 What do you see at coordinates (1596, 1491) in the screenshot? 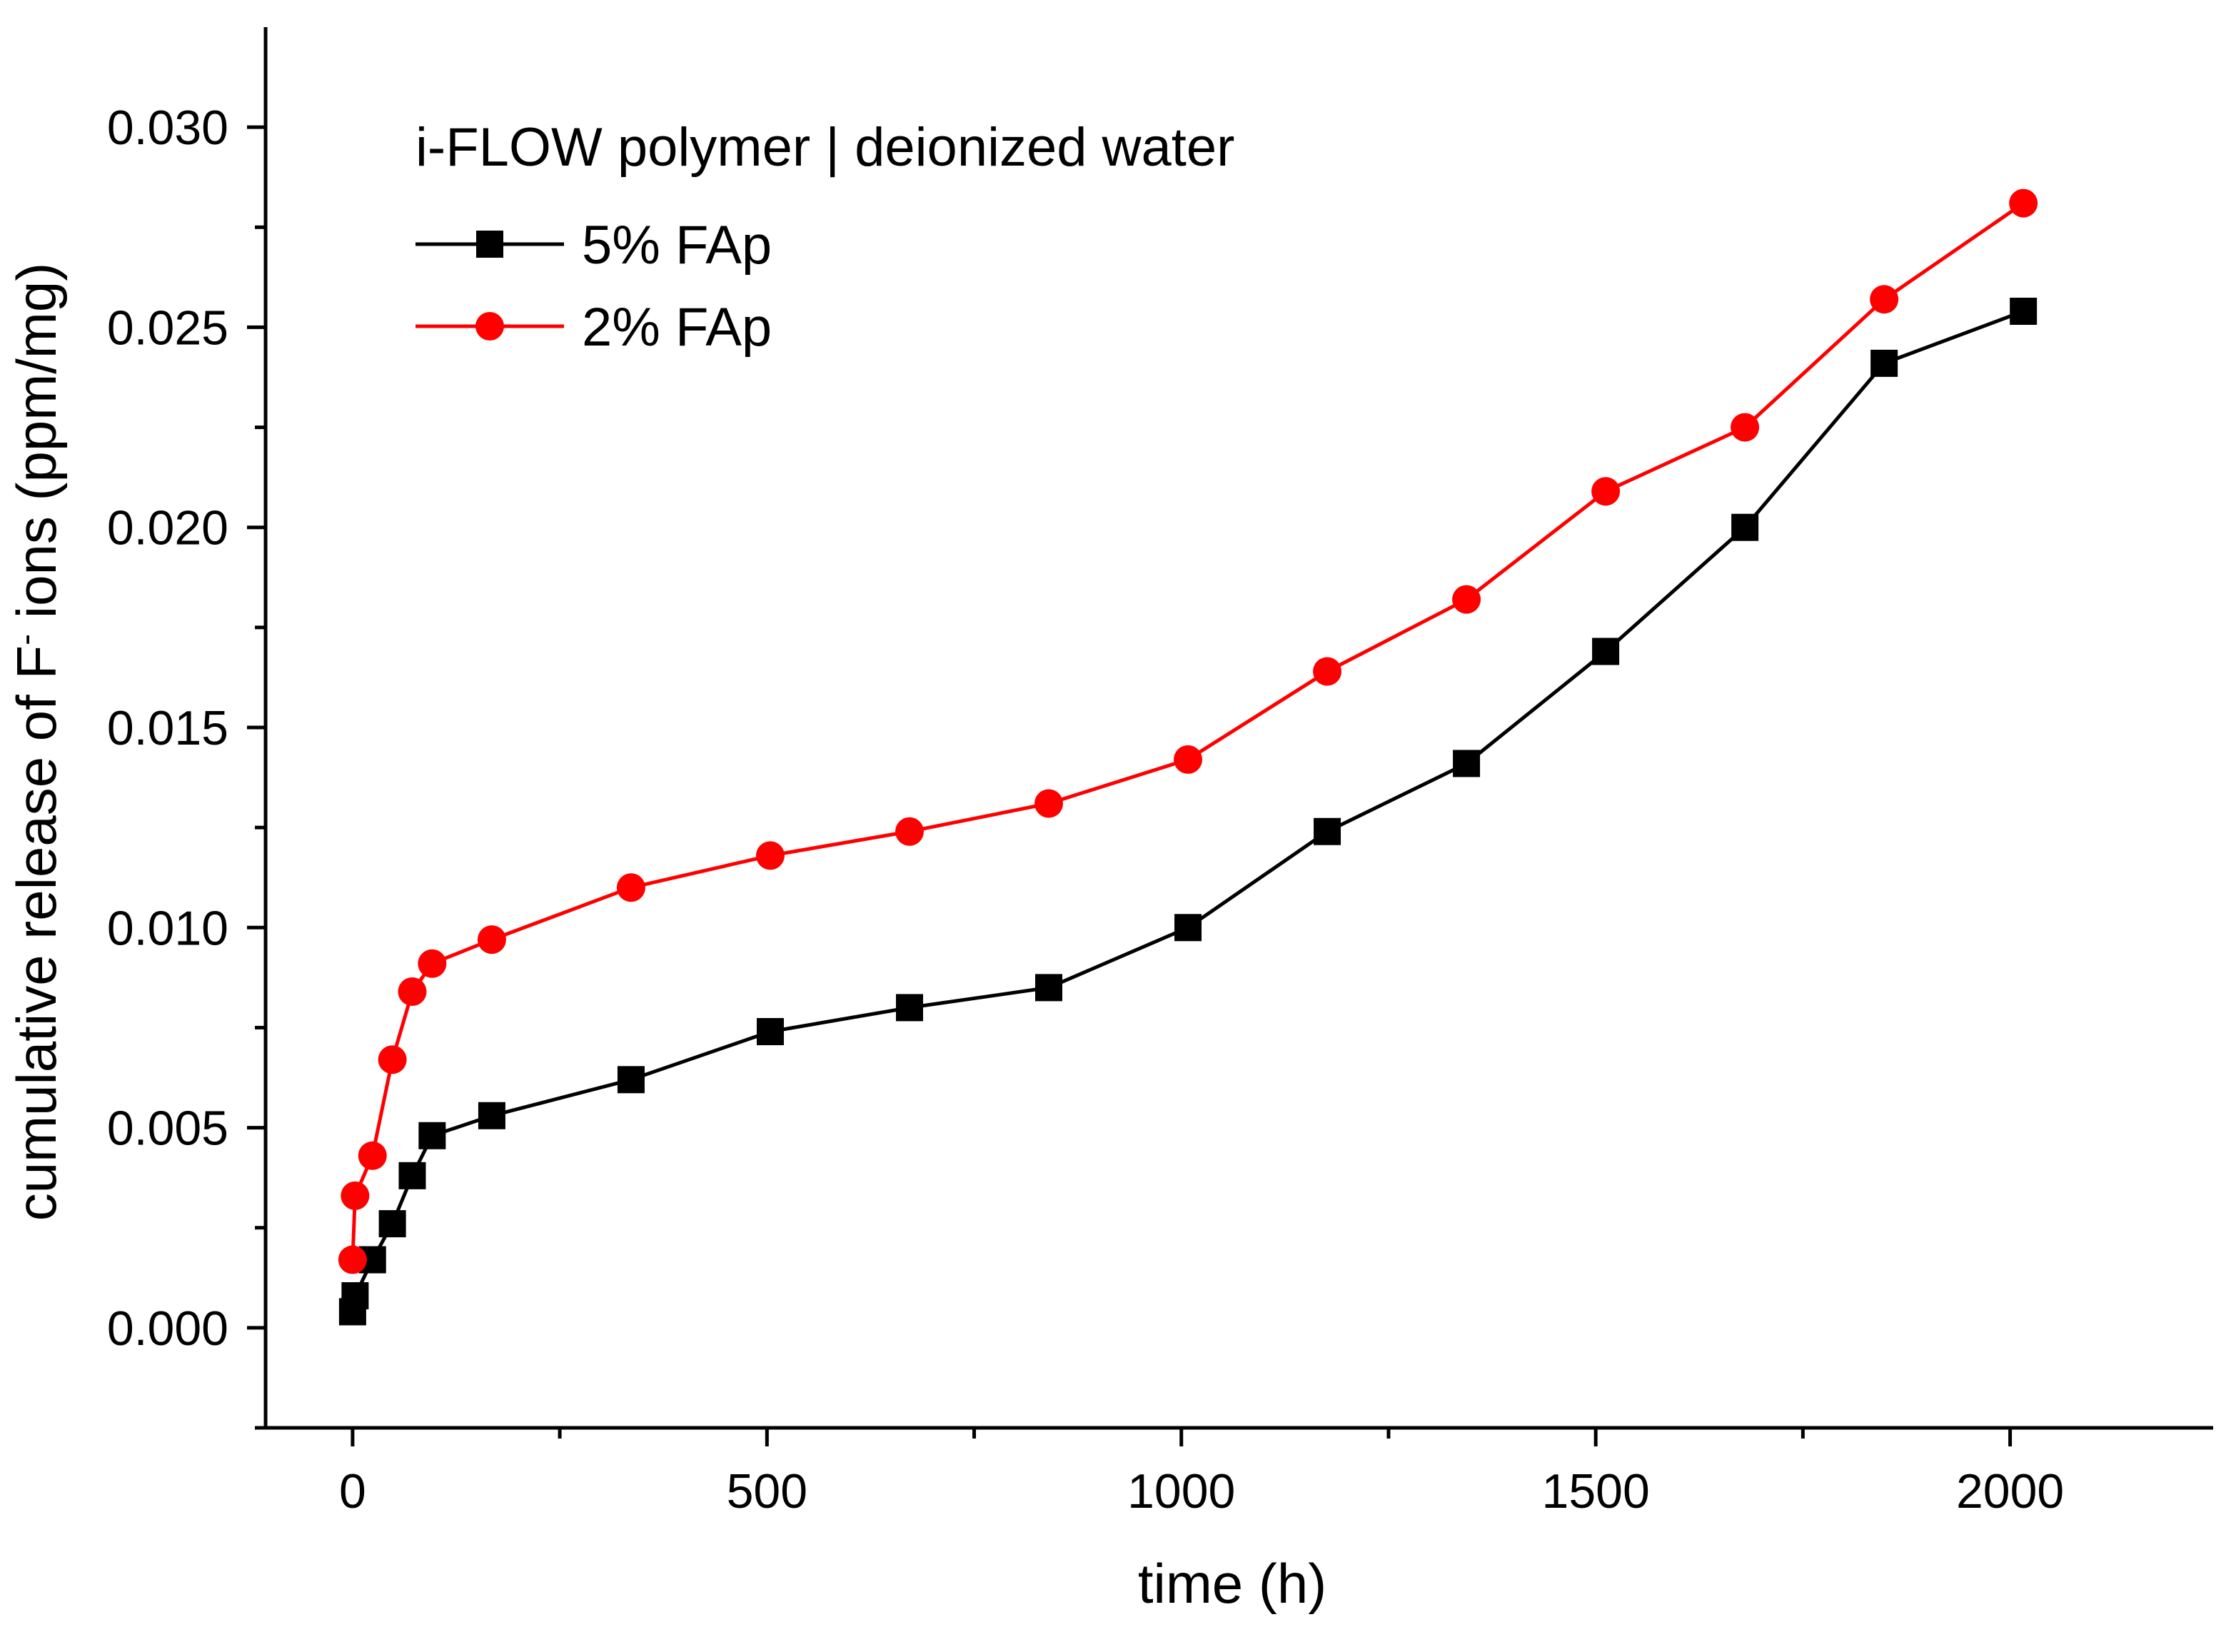
I see `x-tick-label: 1500` at bounding box center [1596, 1491].